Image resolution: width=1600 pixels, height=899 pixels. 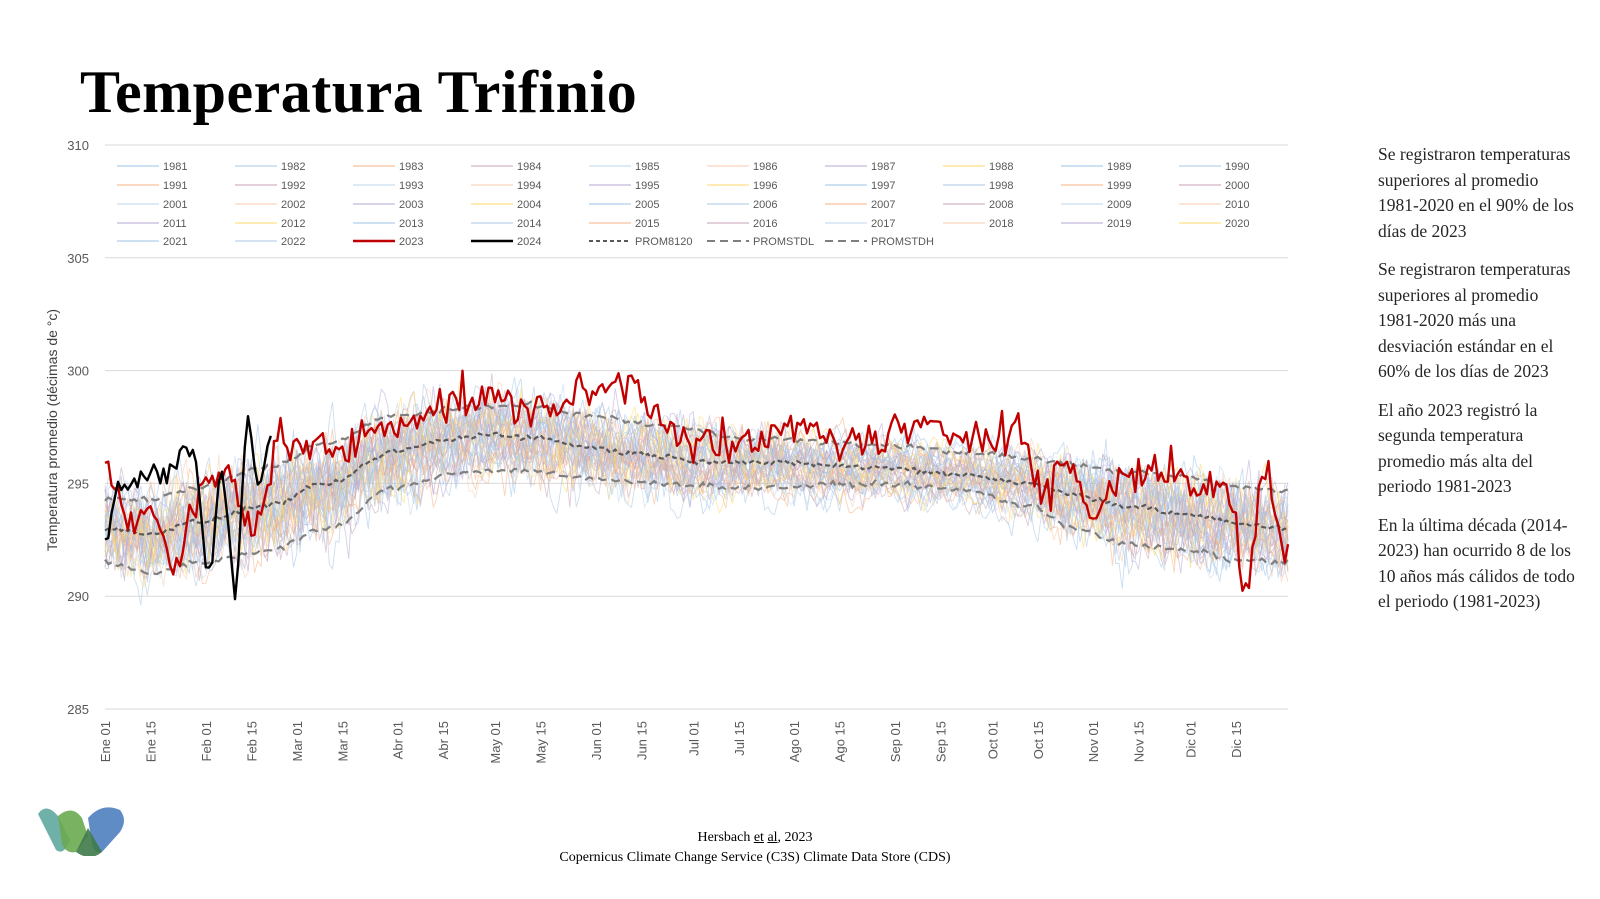 What do you see at coordinates (188, 508) in the screenshot?
I see `series-line-2024` at bounding box center [188, 508].